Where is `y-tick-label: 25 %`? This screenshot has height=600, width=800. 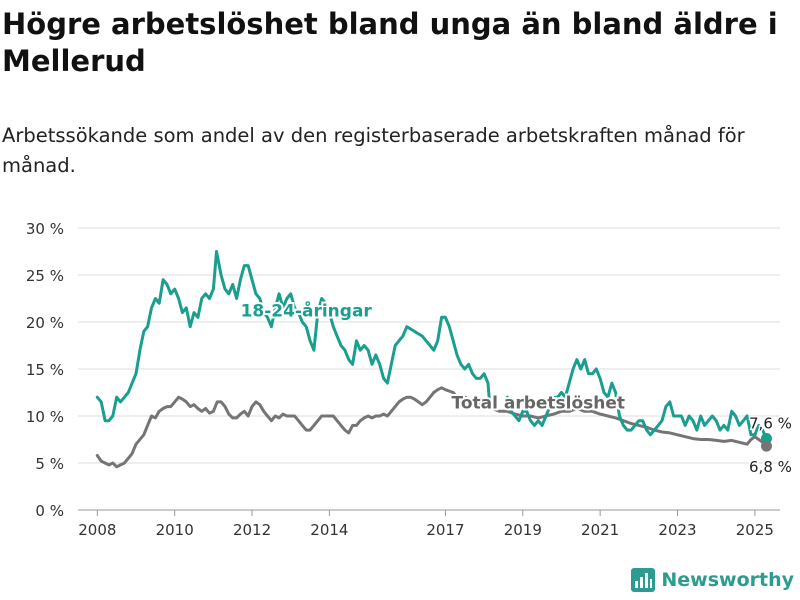
y-tick-label: 25 % is located at coordinates (45, 276).